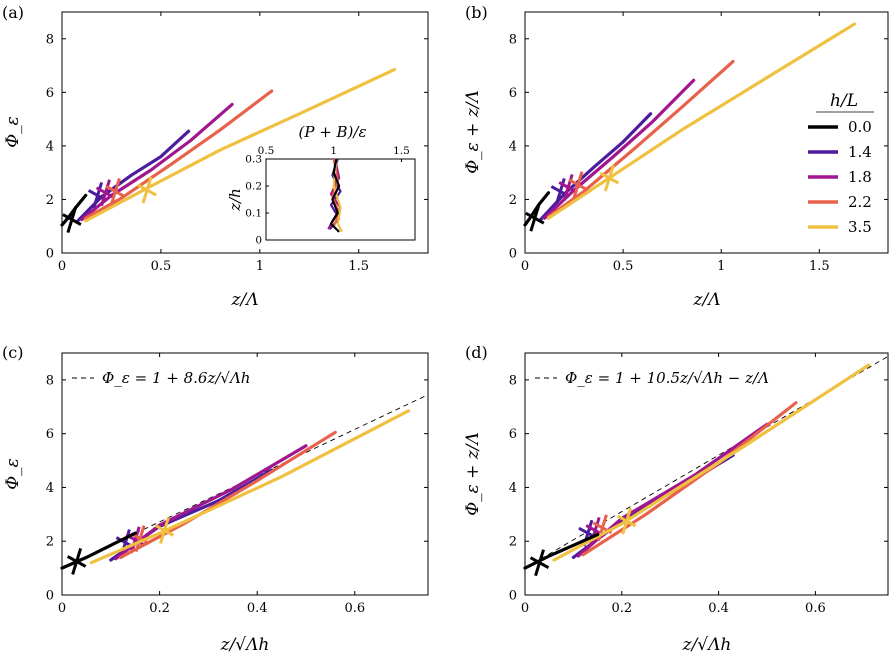  Describe the element at coordinates (253, 160) in the screenshot. I see `inset-y-tick-label: 0.3` at that location.